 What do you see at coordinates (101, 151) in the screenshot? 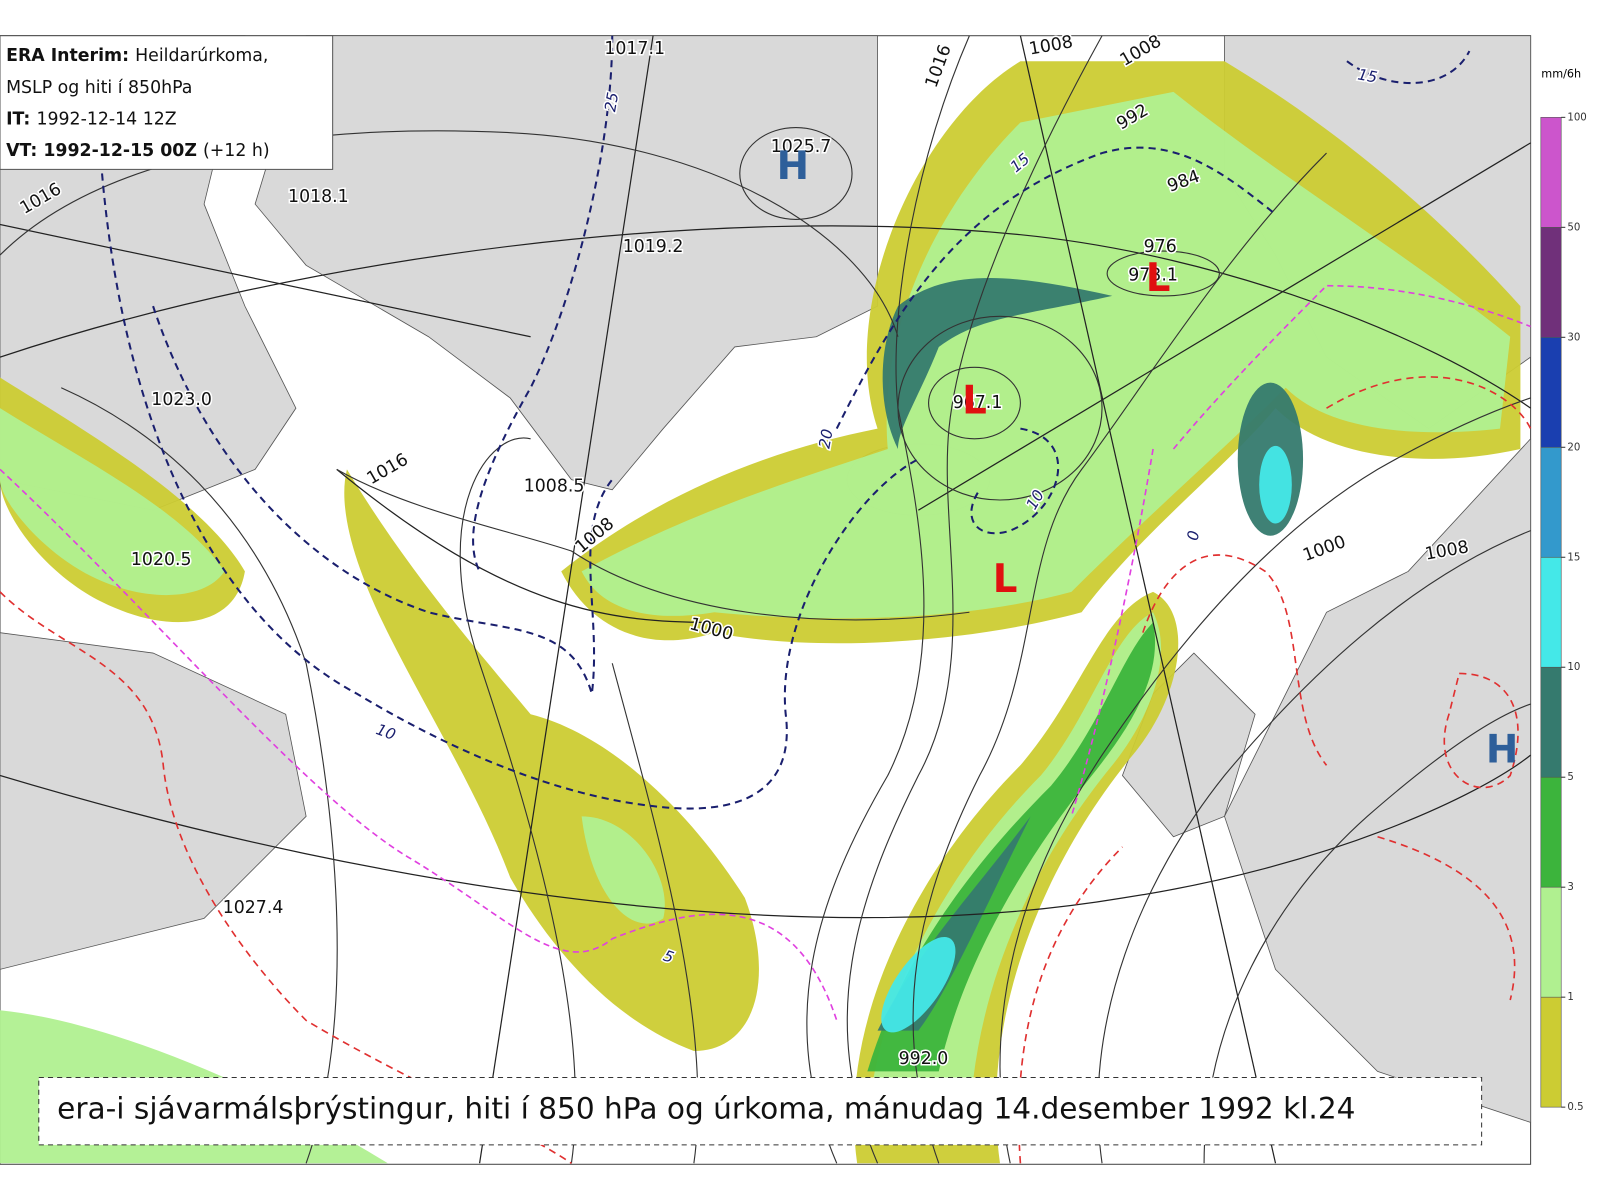
I see `info-bold: VT: 1992-12-15 00Z` at bounding box center [101, 151].